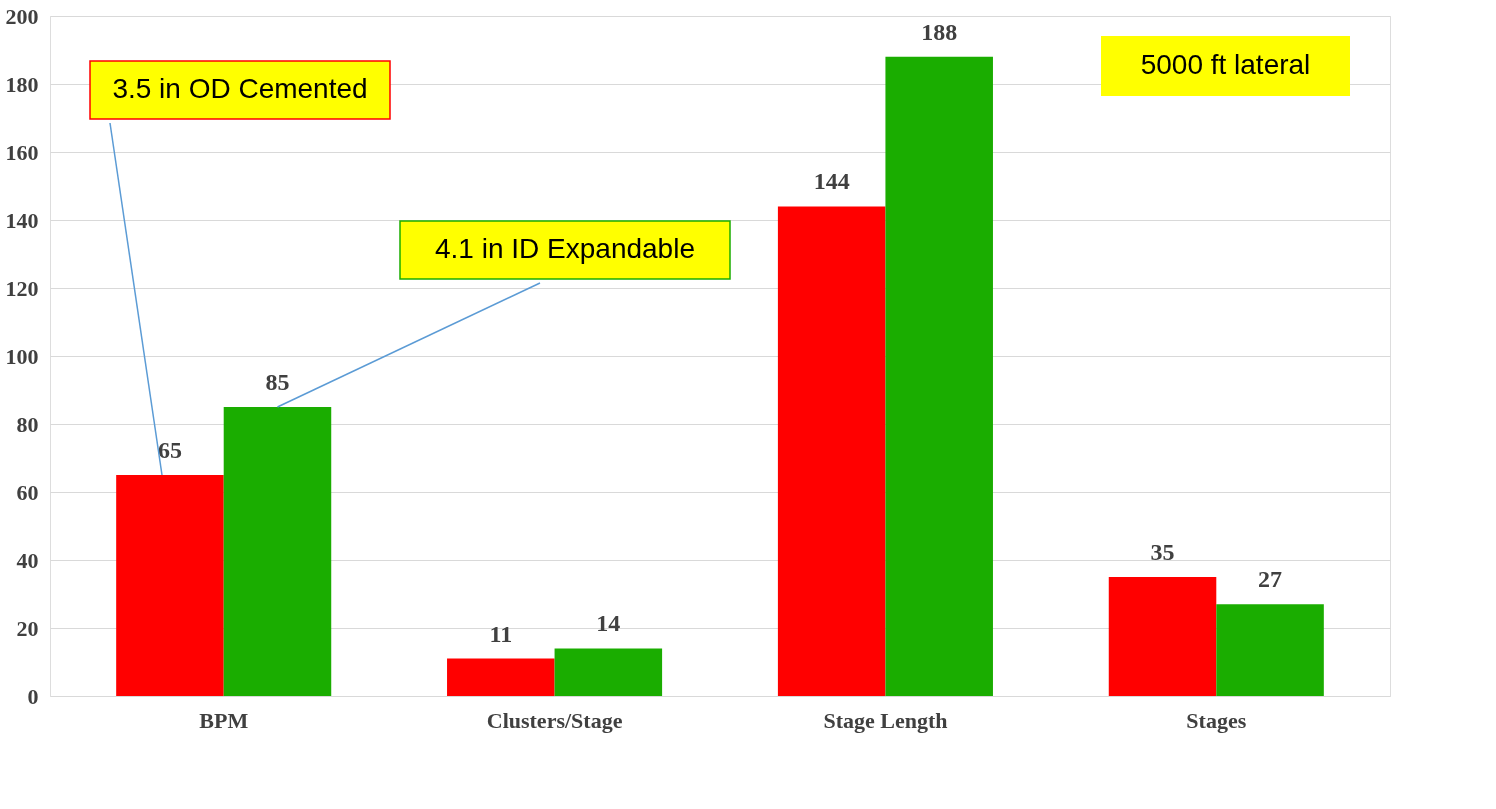 This screenshot has width=1496, height=809. Describe the element at coordinates (939, 31) in the screenshot. I see `data-label: 188` at that location.